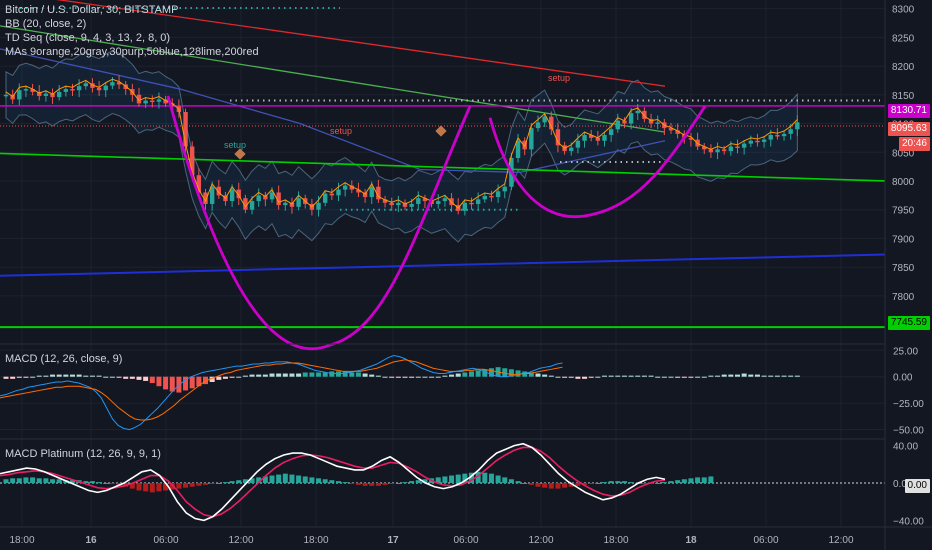 The image size is (932, 550). Describe the element at coordinates (240, 540) in the screenshot. I see `time-tick-label: 12:00` at that location.